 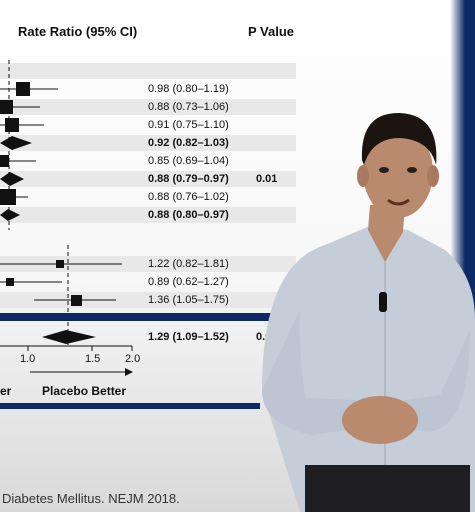 What do you see at coordinates (78, 31) in the screenshot?
I see `rate-ratio-header: Rate Ratio (95% CI)` at bounding box center [78, 31].